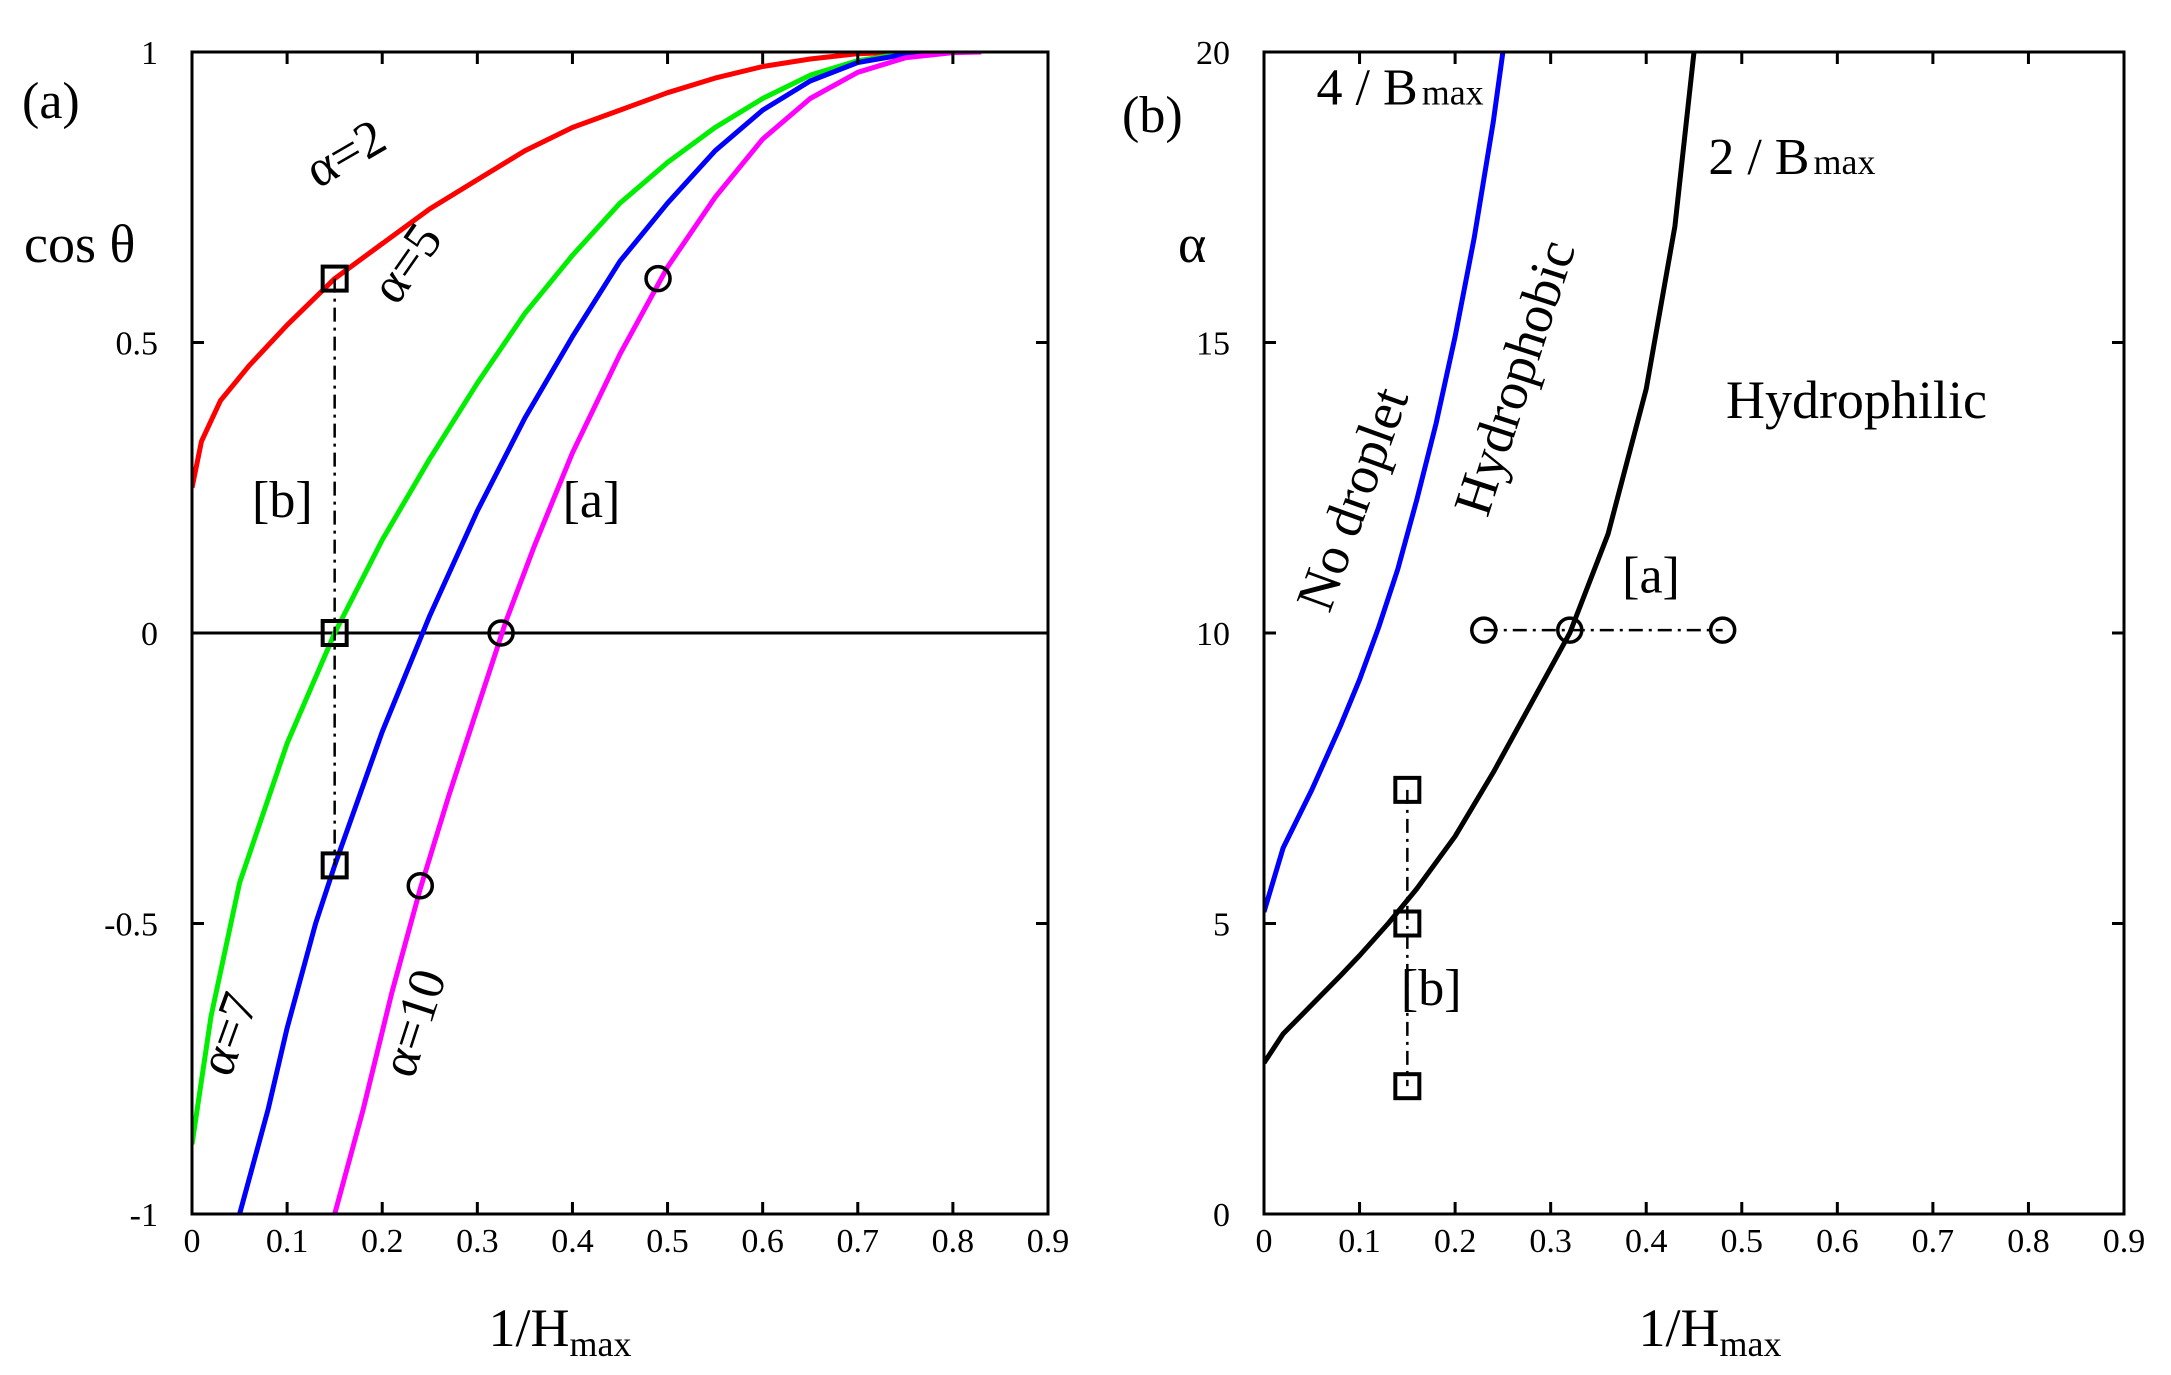  I want to click on y-tick-label: 5, so click(1221, 925).